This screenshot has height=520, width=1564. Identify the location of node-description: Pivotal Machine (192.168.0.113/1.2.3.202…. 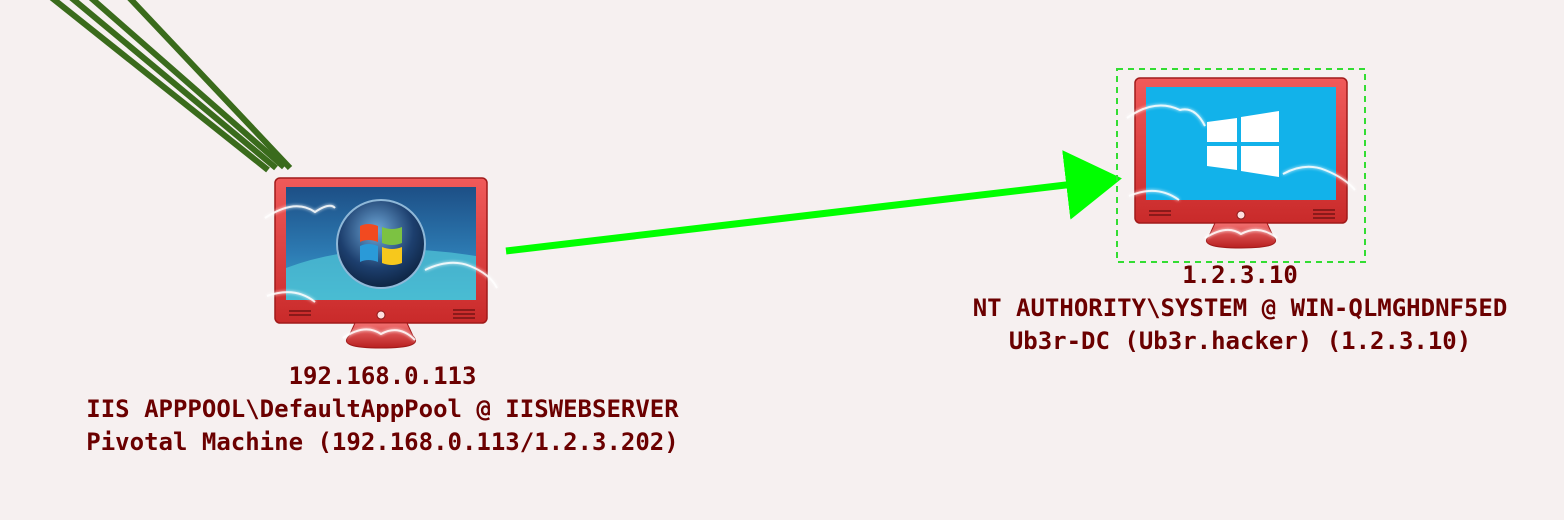
(382, 442).